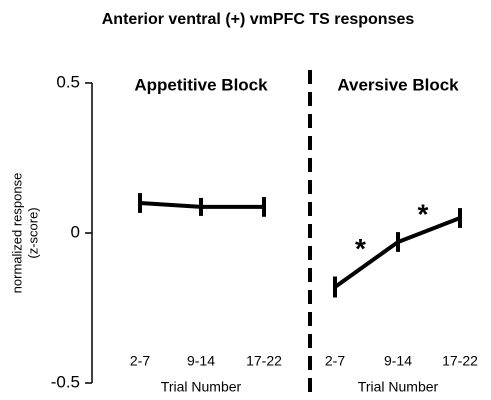  Describe the element at coordinates (68, 81) in the screenshot. I see `y-tick-label: 0.5` at that location.